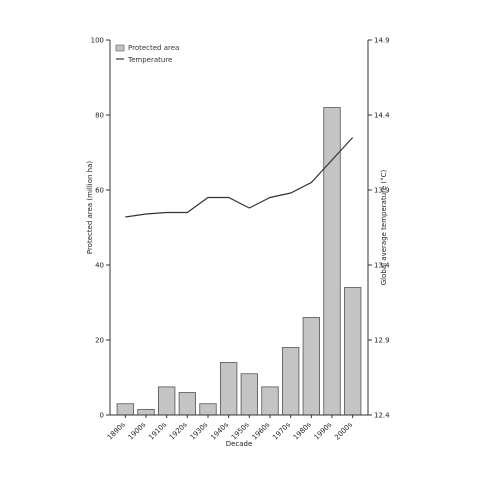 The width and height of the screenshot is (480, 480). What do you see at coordinates (116, 431) in the screenshot?
I see `x-tick-label-1890s: 1890s` at bounding box center [116, 431].